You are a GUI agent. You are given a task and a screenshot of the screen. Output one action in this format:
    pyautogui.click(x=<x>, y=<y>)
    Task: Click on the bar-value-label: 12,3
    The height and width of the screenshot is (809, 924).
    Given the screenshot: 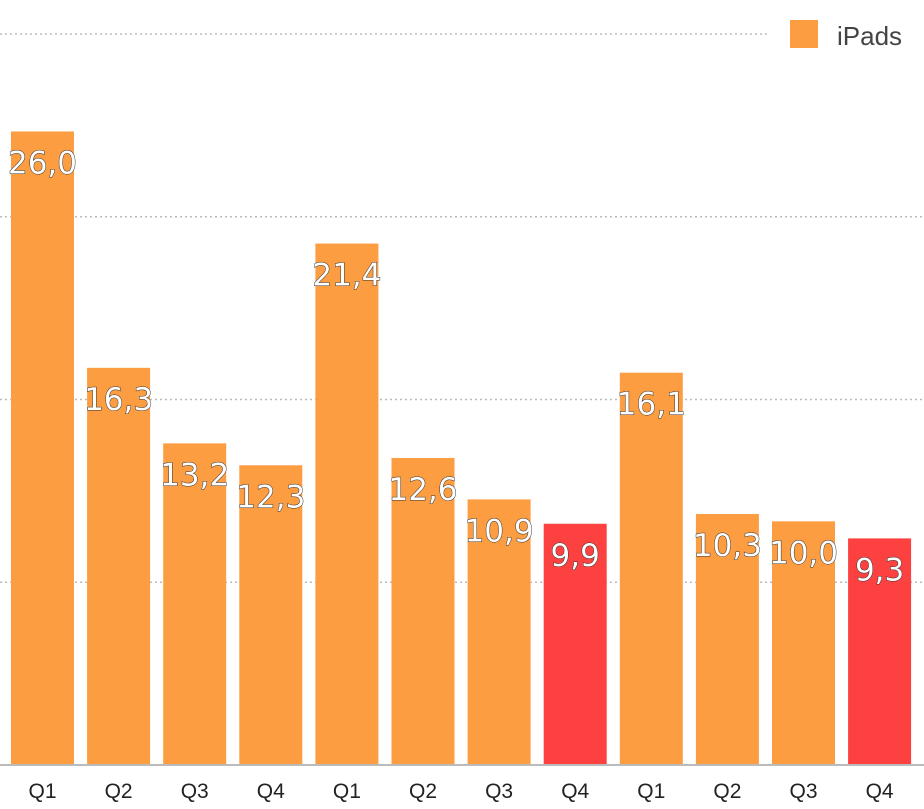 What is the action you would take?
    pyautogui.click(x=270, y=497)
    